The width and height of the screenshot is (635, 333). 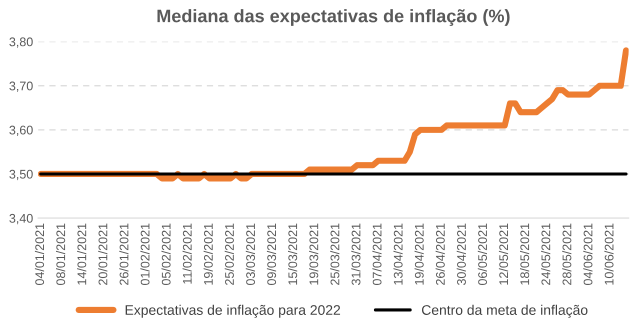 I want to click on y-tick-label: 3,70, so click(x=21, y=87).